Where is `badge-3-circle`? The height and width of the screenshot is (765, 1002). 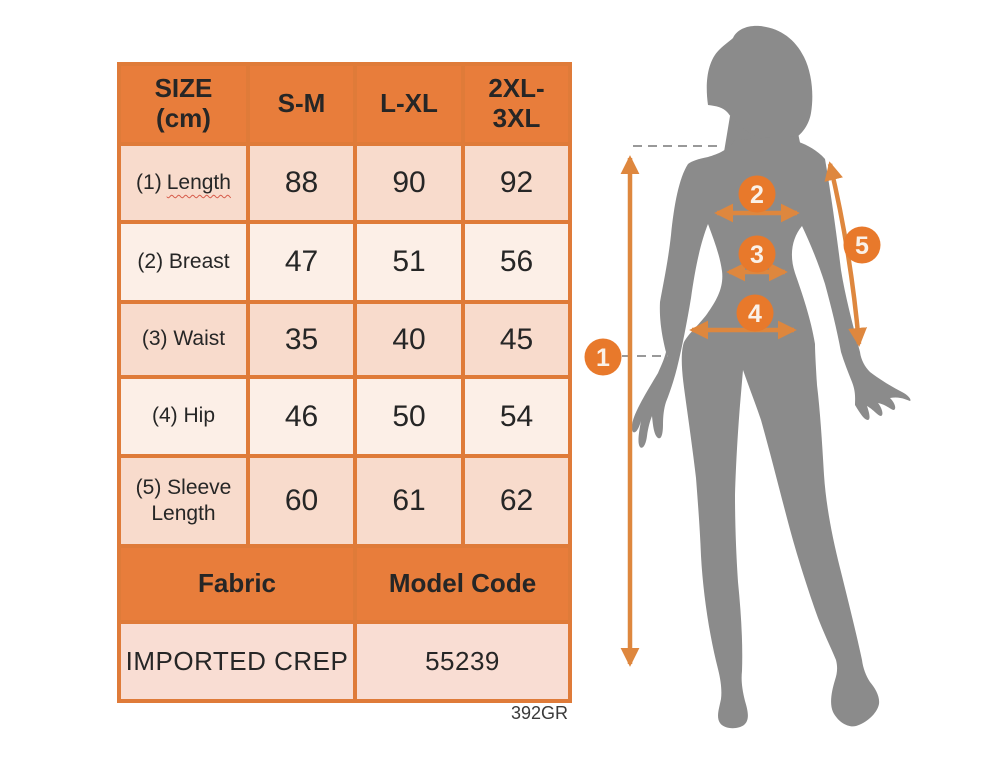 badge-3-circle is located at coordinates (757, 254).